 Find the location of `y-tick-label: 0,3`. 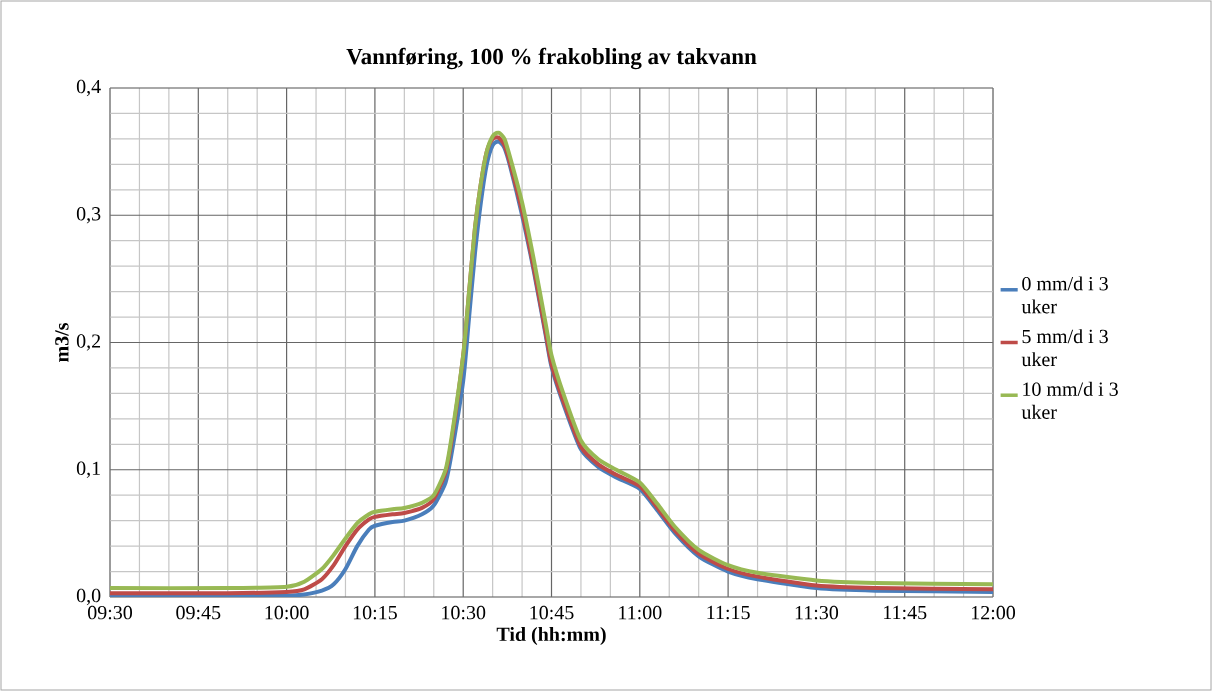

y-tick-label: 0,3 is located at coordinates (88, 215).